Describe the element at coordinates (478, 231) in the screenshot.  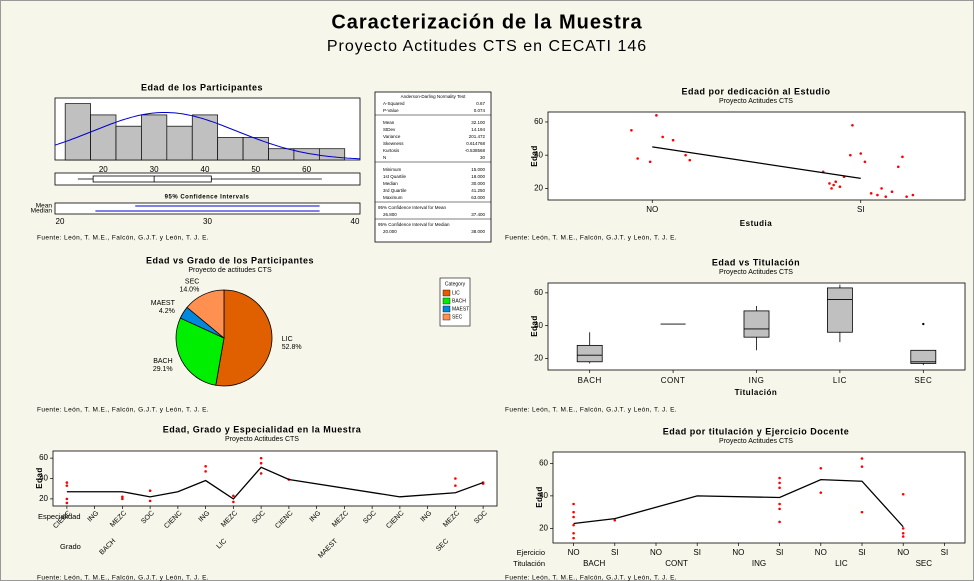
I see `stats-value: 38.000` at that location.